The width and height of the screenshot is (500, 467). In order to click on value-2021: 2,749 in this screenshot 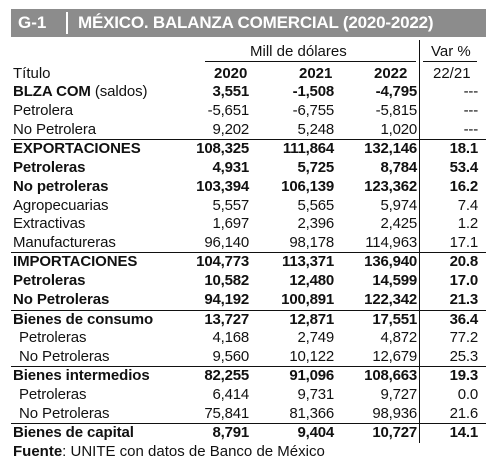, I will do `click(315, 337)`.